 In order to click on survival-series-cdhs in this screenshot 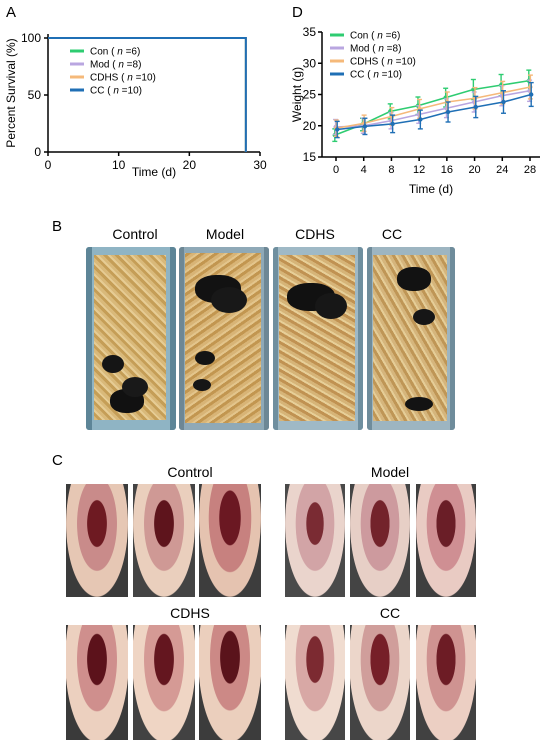, I will do `click(147, 94)`.